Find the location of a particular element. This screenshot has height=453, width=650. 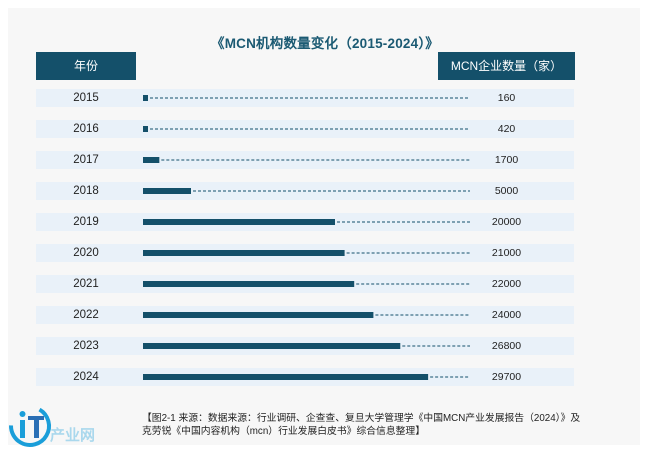

bar-2023 is located at coordinates (272, 346).